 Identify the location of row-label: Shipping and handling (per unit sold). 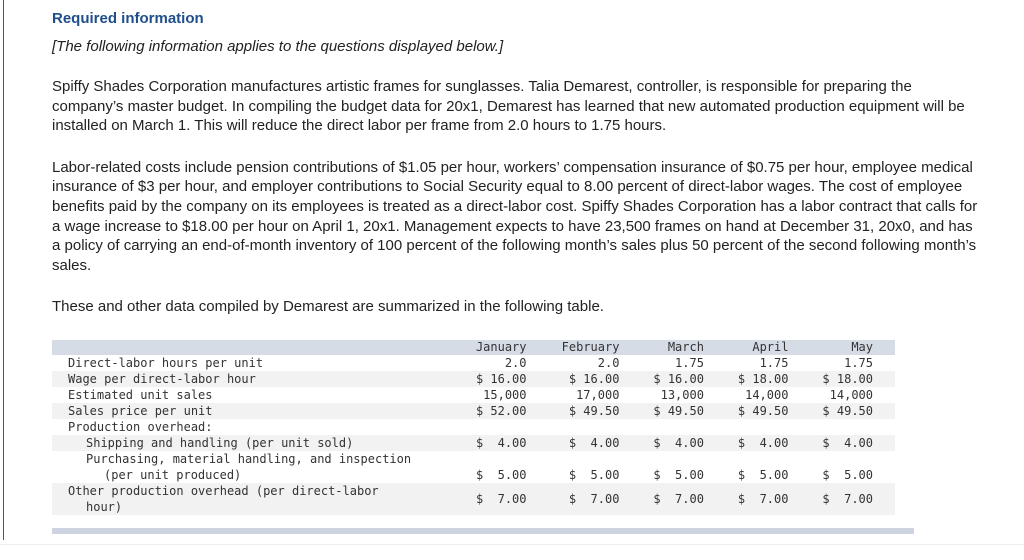
(258, 443).